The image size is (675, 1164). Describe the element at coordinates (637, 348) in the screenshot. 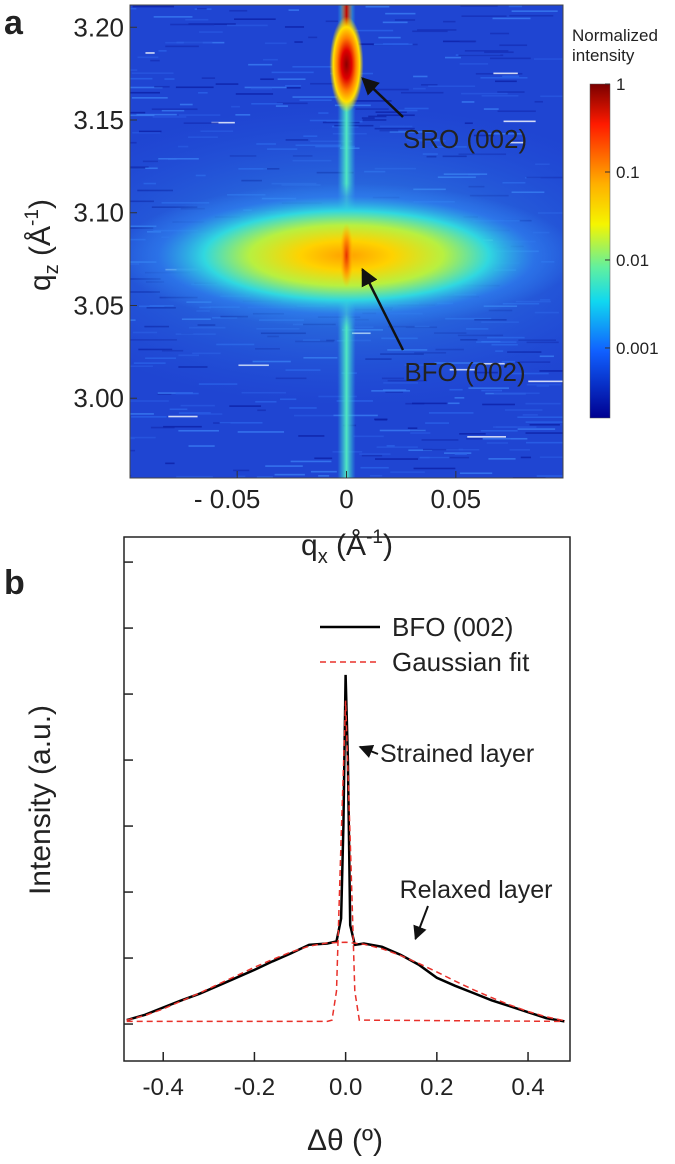

I see `colorbar-tick-label: 0.001` at that location.